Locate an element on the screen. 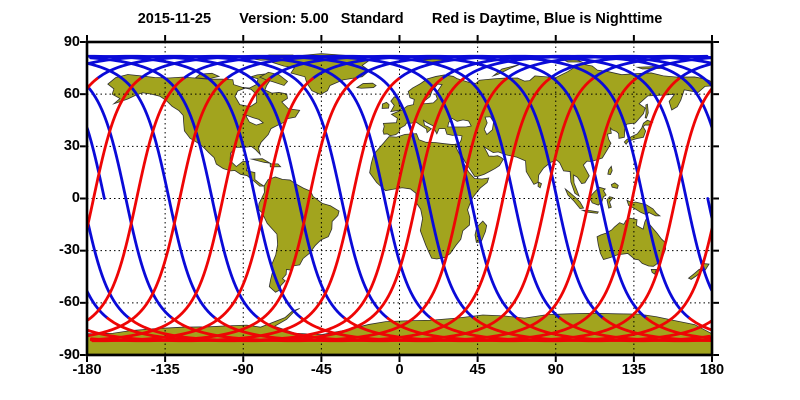  y-tick-label: -60 is located at coordinates (69, 302).